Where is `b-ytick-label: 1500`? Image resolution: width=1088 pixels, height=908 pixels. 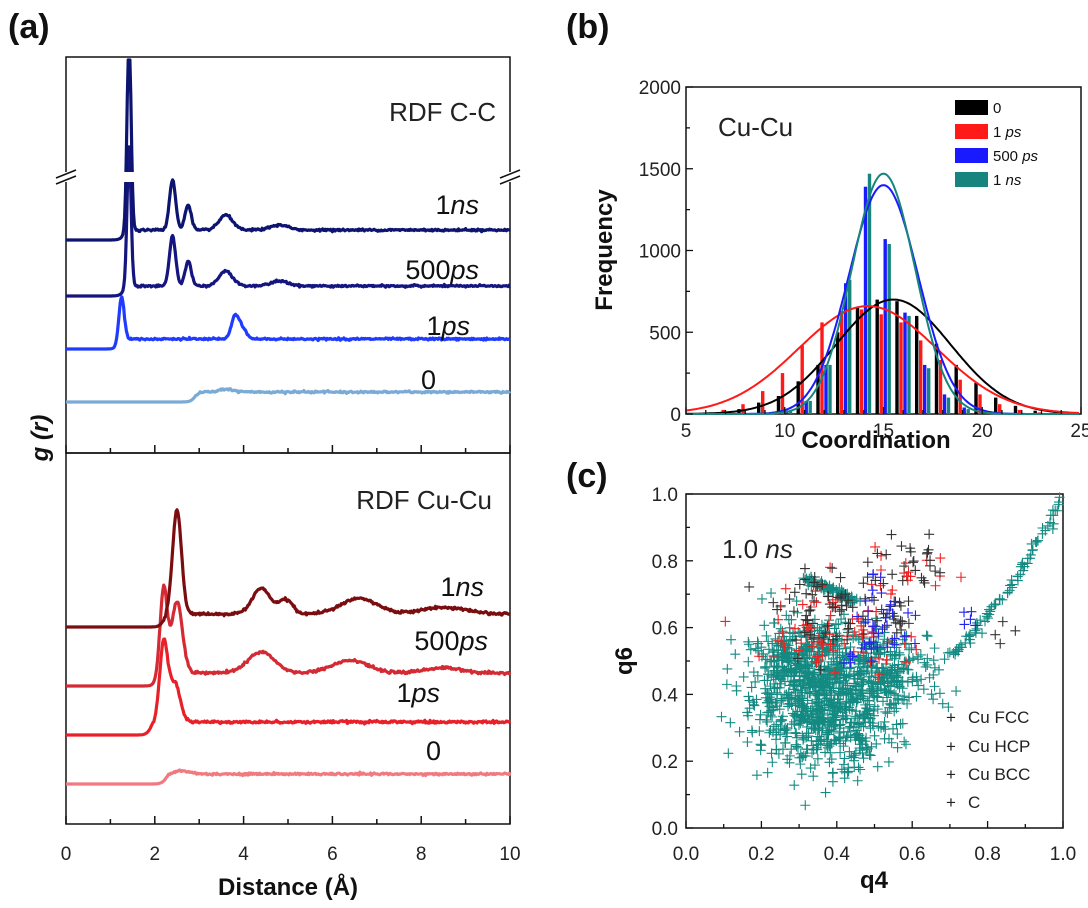 b-ytick-label: 1500 is located at coordinates (660, 170).